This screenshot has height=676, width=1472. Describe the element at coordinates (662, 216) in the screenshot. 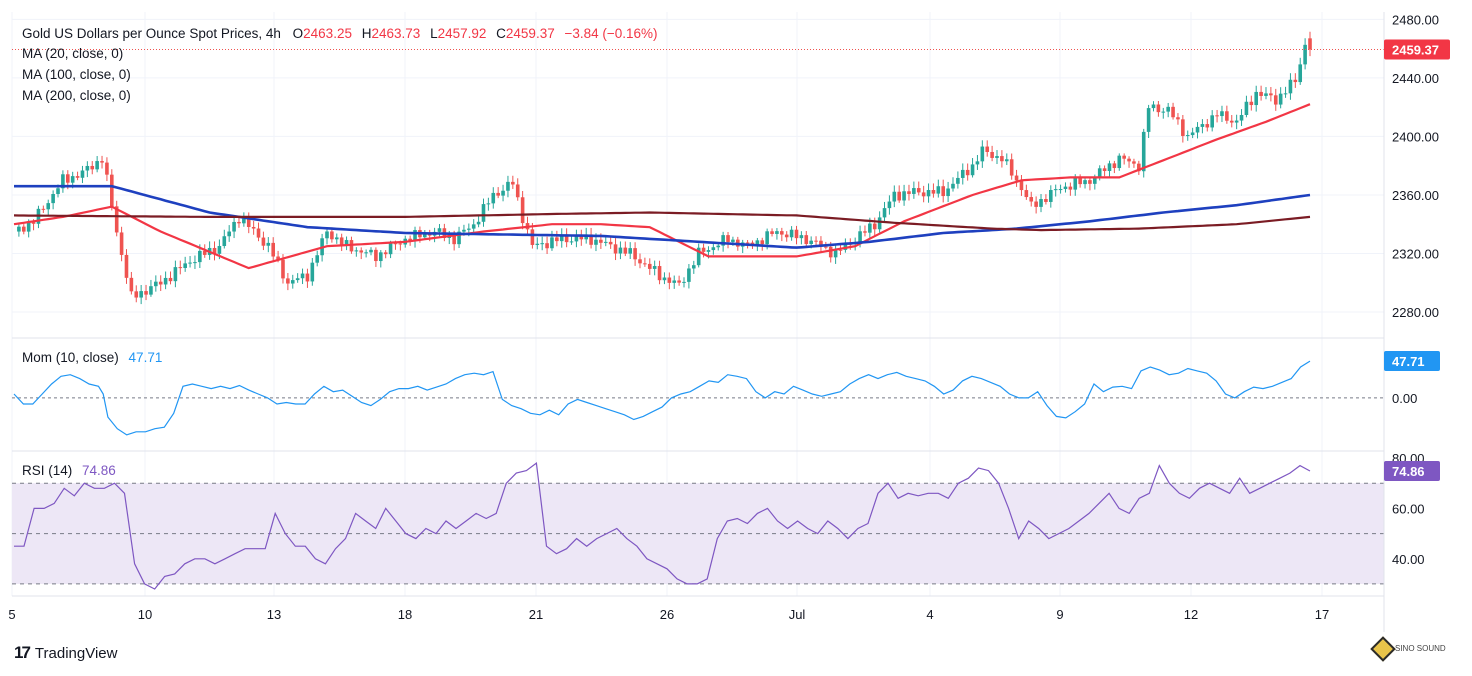

I see `ma100-line` at that location.